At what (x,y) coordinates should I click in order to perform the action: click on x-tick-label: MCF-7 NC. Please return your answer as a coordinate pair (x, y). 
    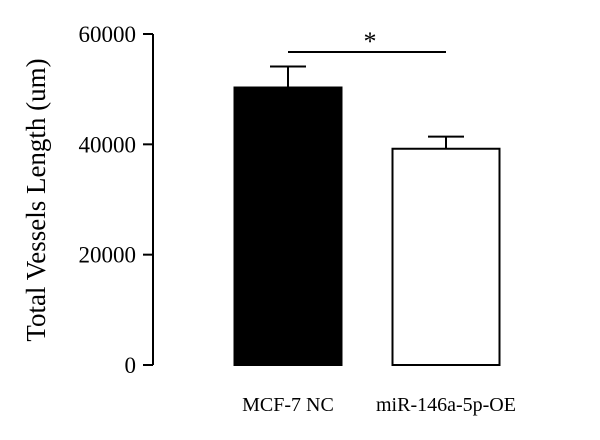
    Looking at the image, I should click on (288, 405).